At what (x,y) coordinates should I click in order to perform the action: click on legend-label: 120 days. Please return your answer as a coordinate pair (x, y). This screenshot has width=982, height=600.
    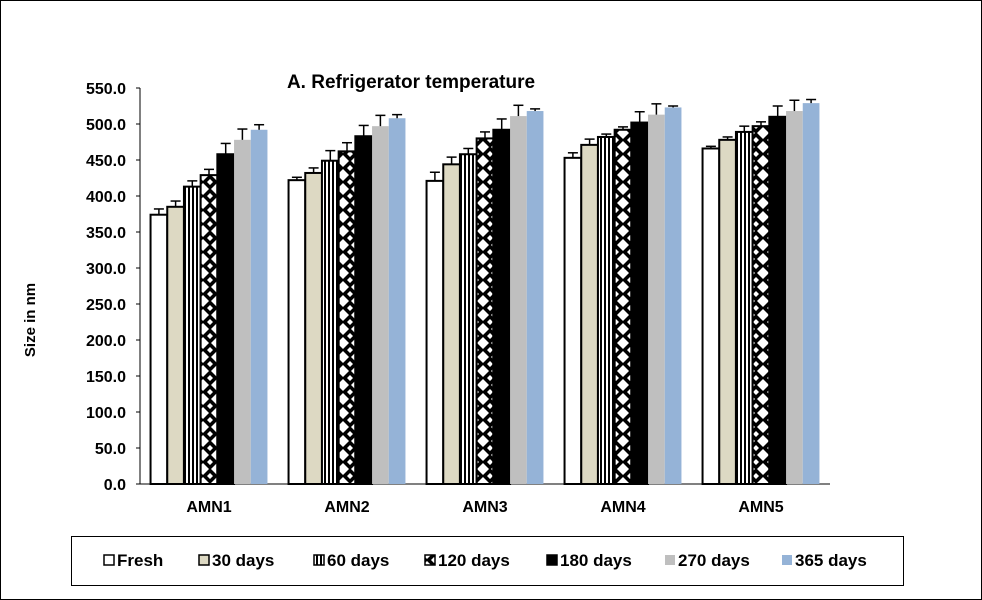
    Looking at the image, I should click on (474, 560).